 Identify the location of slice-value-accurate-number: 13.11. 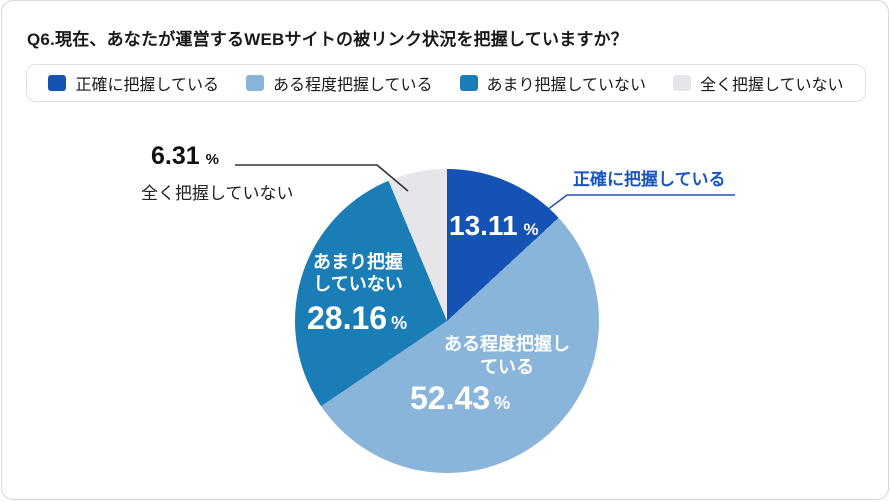
(483, 225).